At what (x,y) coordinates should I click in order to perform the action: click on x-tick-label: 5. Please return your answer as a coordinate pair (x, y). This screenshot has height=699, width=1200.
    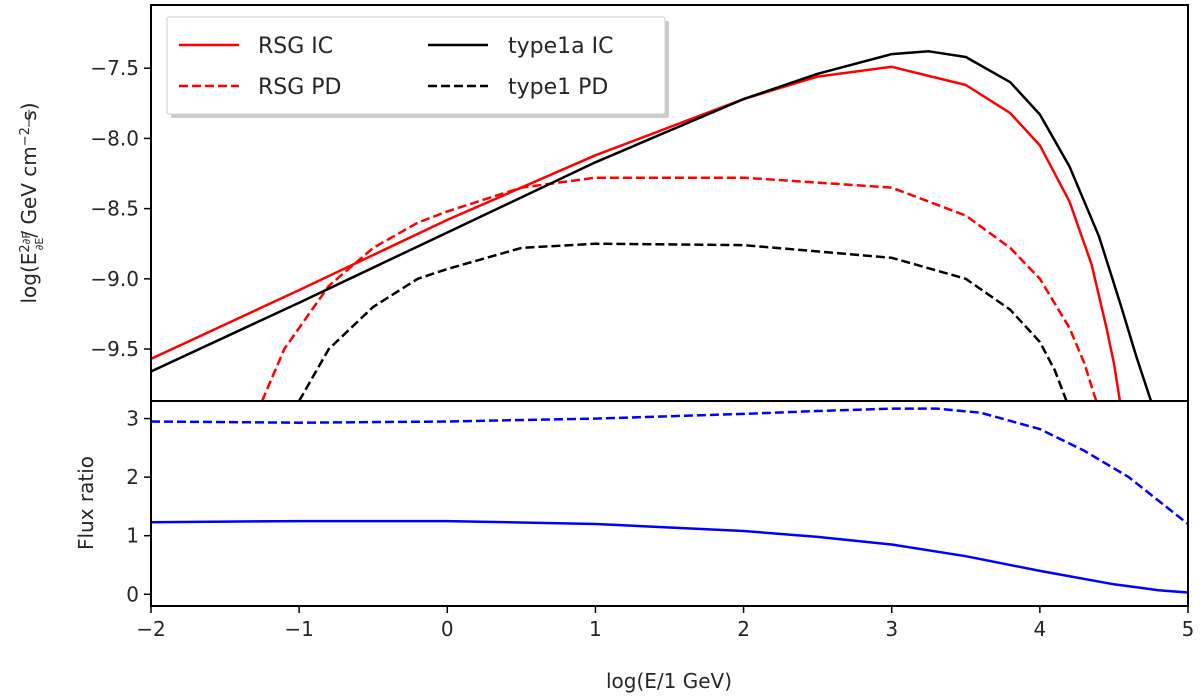
    Looking at the image, I should click on (1188, 629).